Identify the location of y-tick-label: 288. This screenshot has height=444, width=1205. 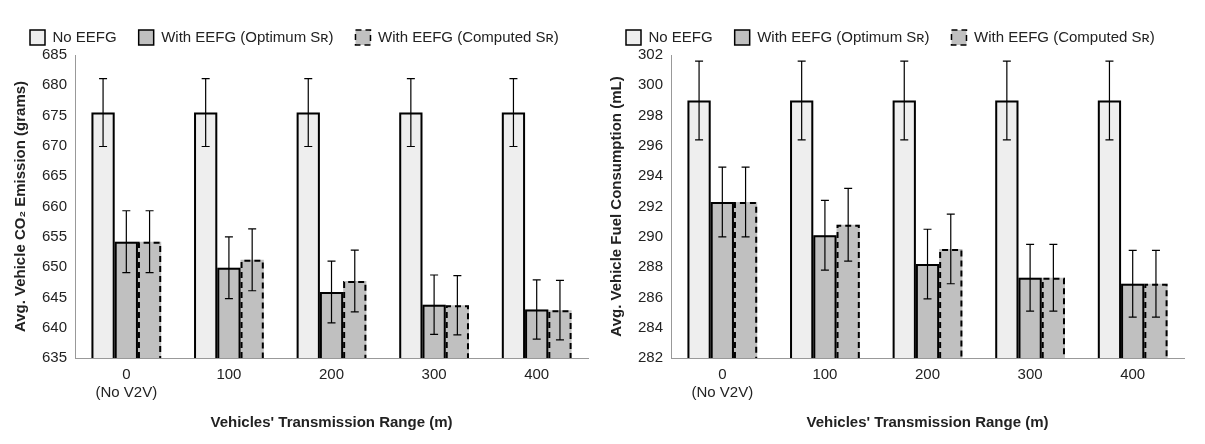
(651, 266).